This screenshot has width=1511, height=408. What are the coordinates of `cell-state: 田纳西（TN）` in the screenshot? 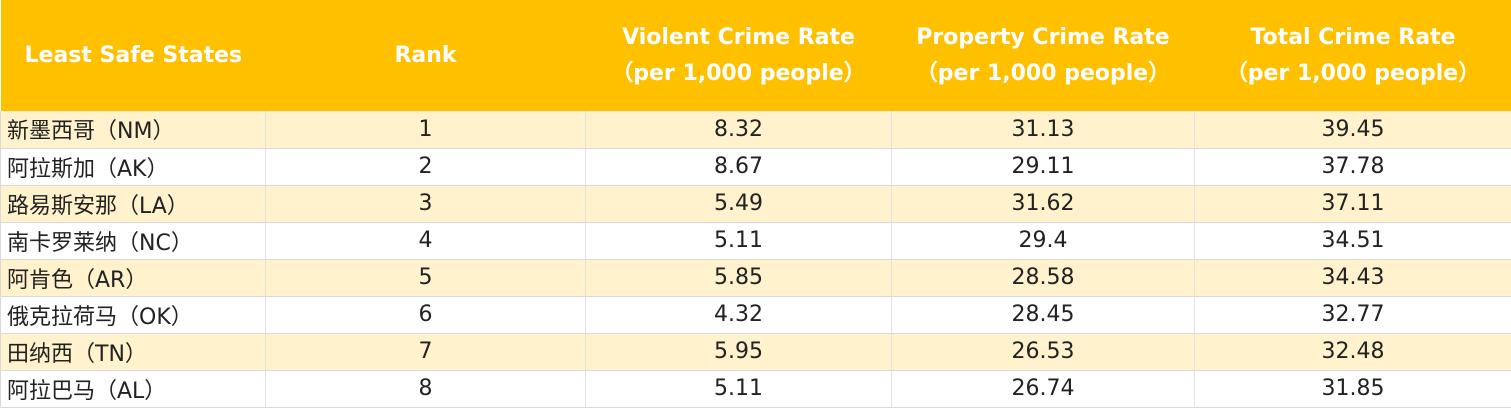 It's located at (133, 352).